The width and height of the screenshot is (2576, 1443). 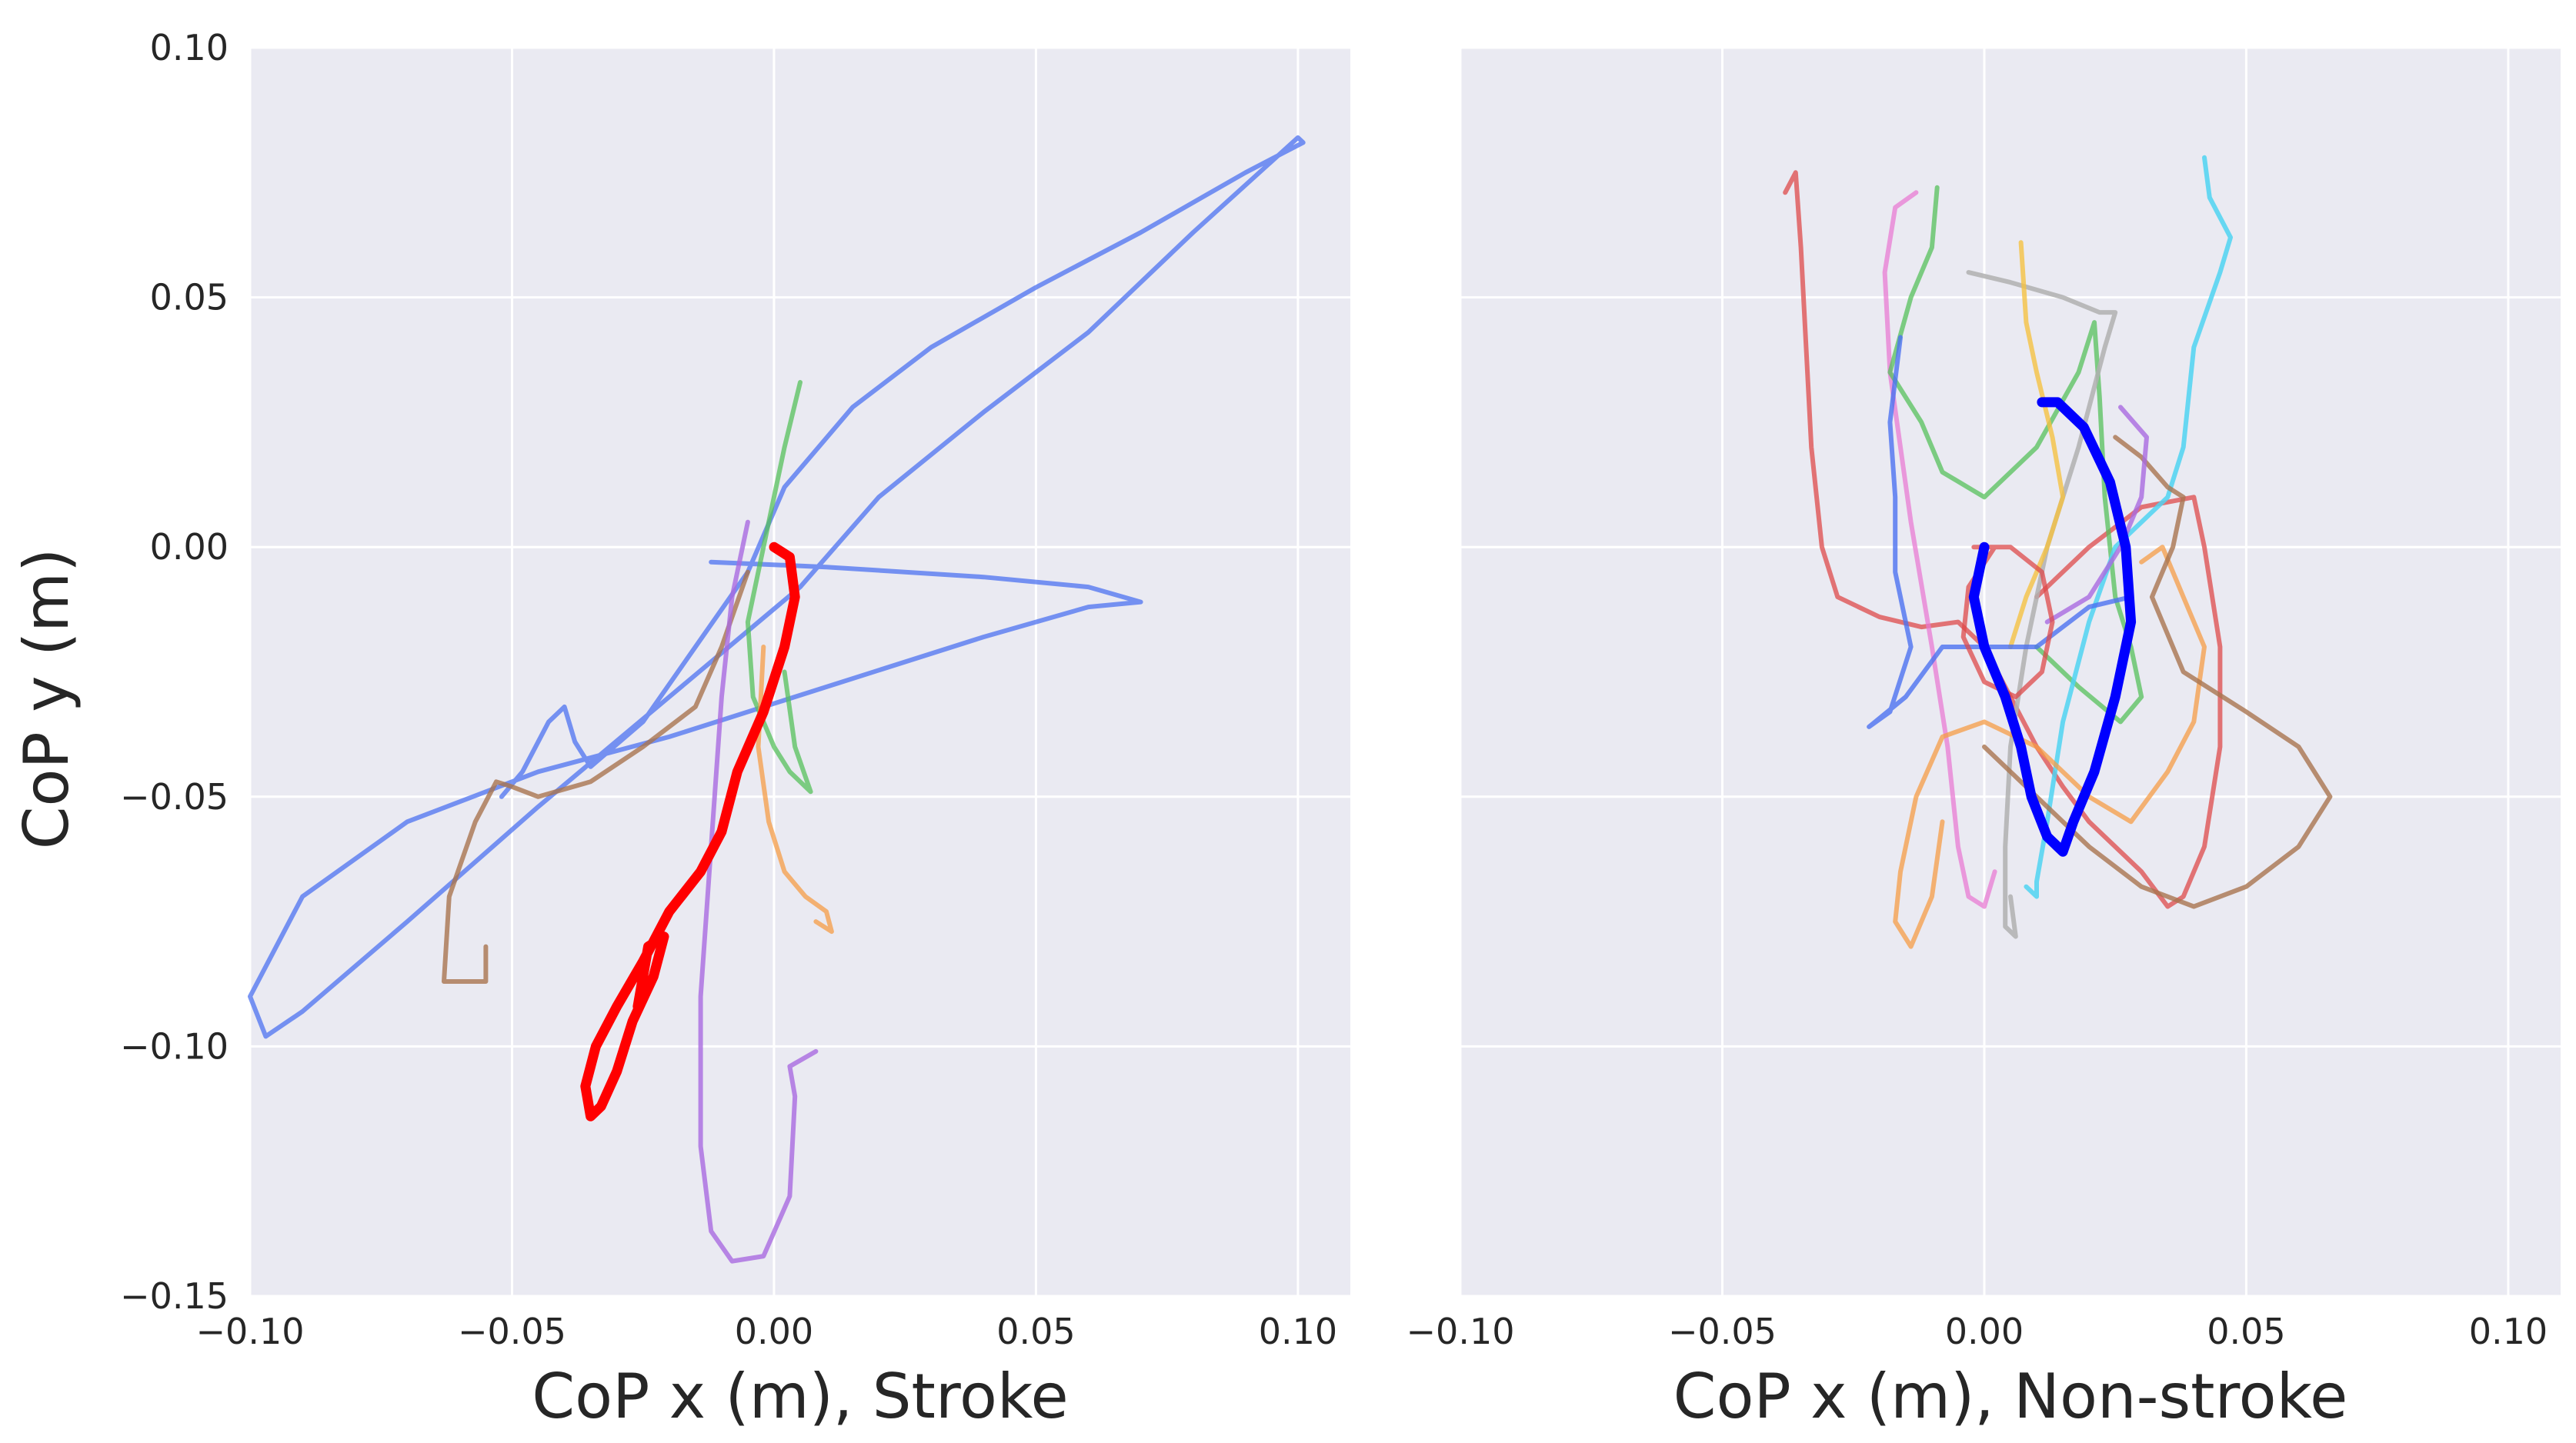 I want to click on trace-trial-red, so click(x=2003, y=539).